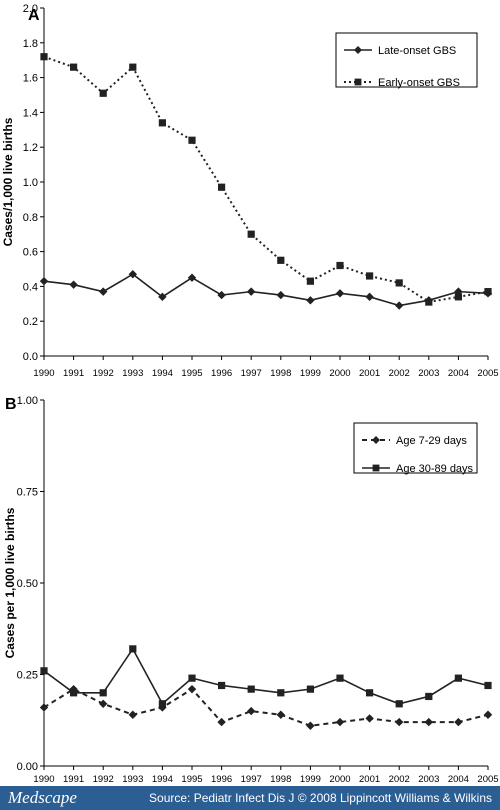  What do you see at coordinates (419, 83) in the screenshot?
I see `legend-label: Early-onset GBS` at bounding box center [419, 83].